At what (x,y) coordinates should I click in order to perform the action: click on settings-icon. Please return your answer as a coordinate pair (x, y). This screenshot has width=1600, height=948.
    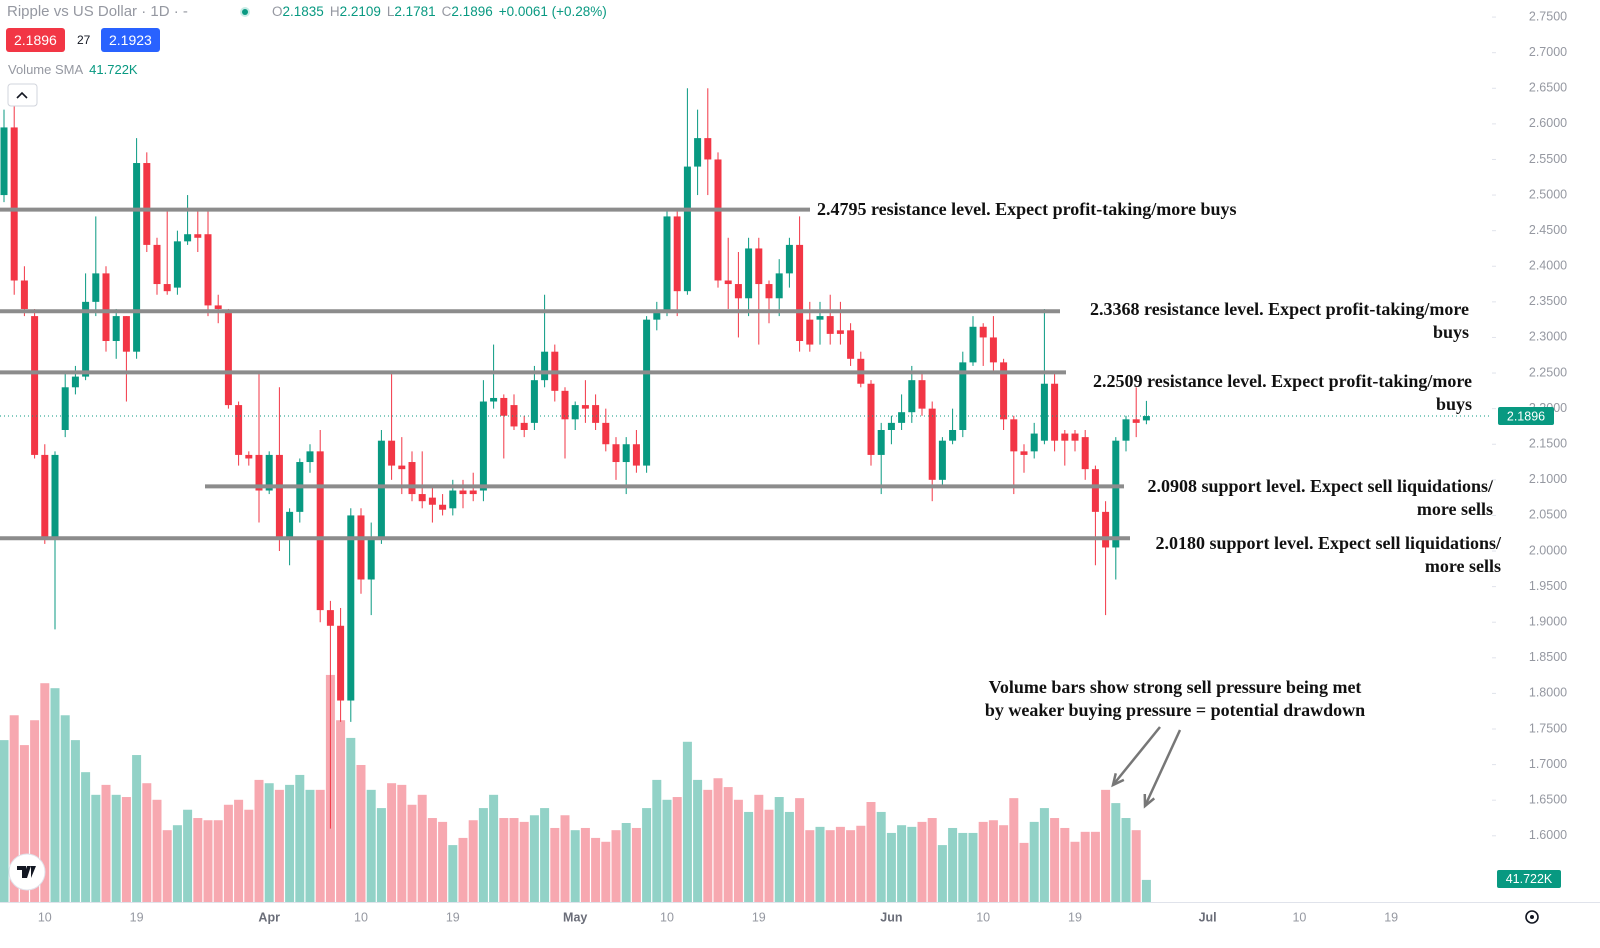
    Looking at the image, I should click on (1532, 917).